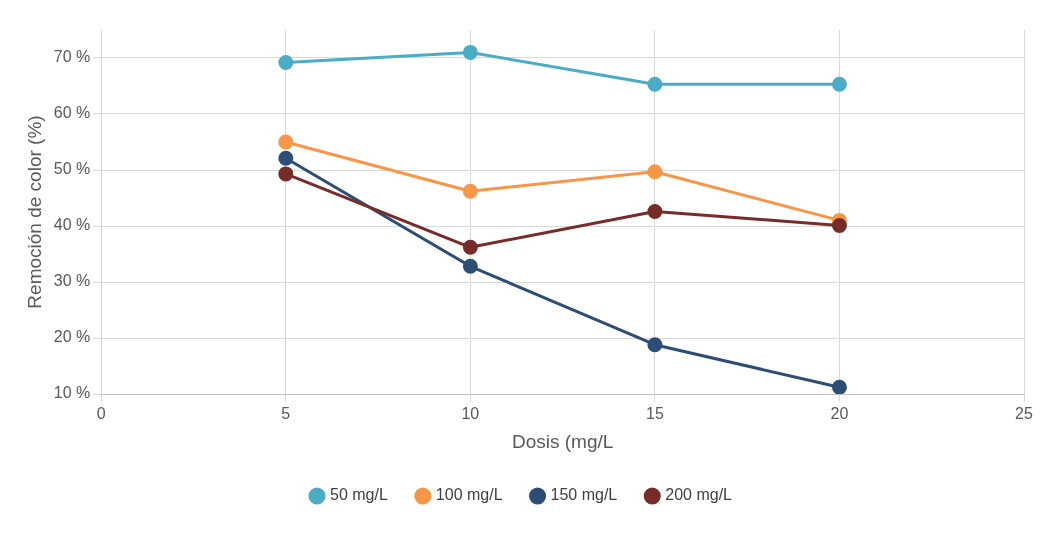 This screenshot has width=1054, height=534. I want to click on x-axis-title: Dosis (mg/L, so click(562, 441).